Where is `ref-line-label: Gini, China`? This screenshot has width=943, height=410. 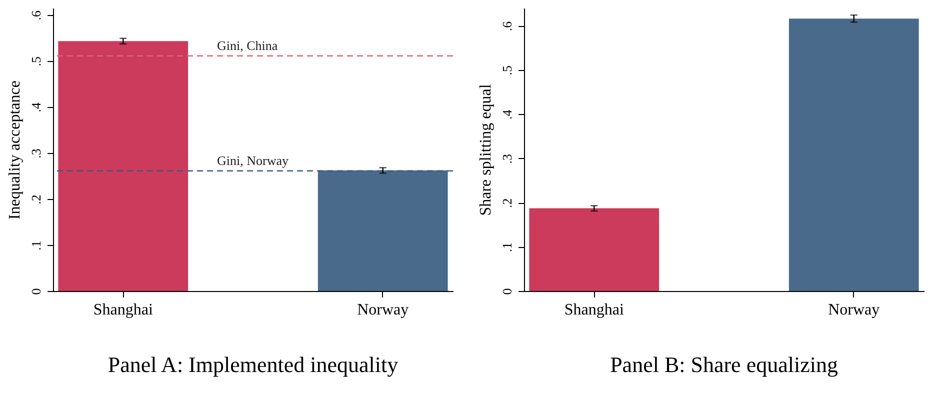
ref-line-label: Gini, China is located at coordinates (247, 45).